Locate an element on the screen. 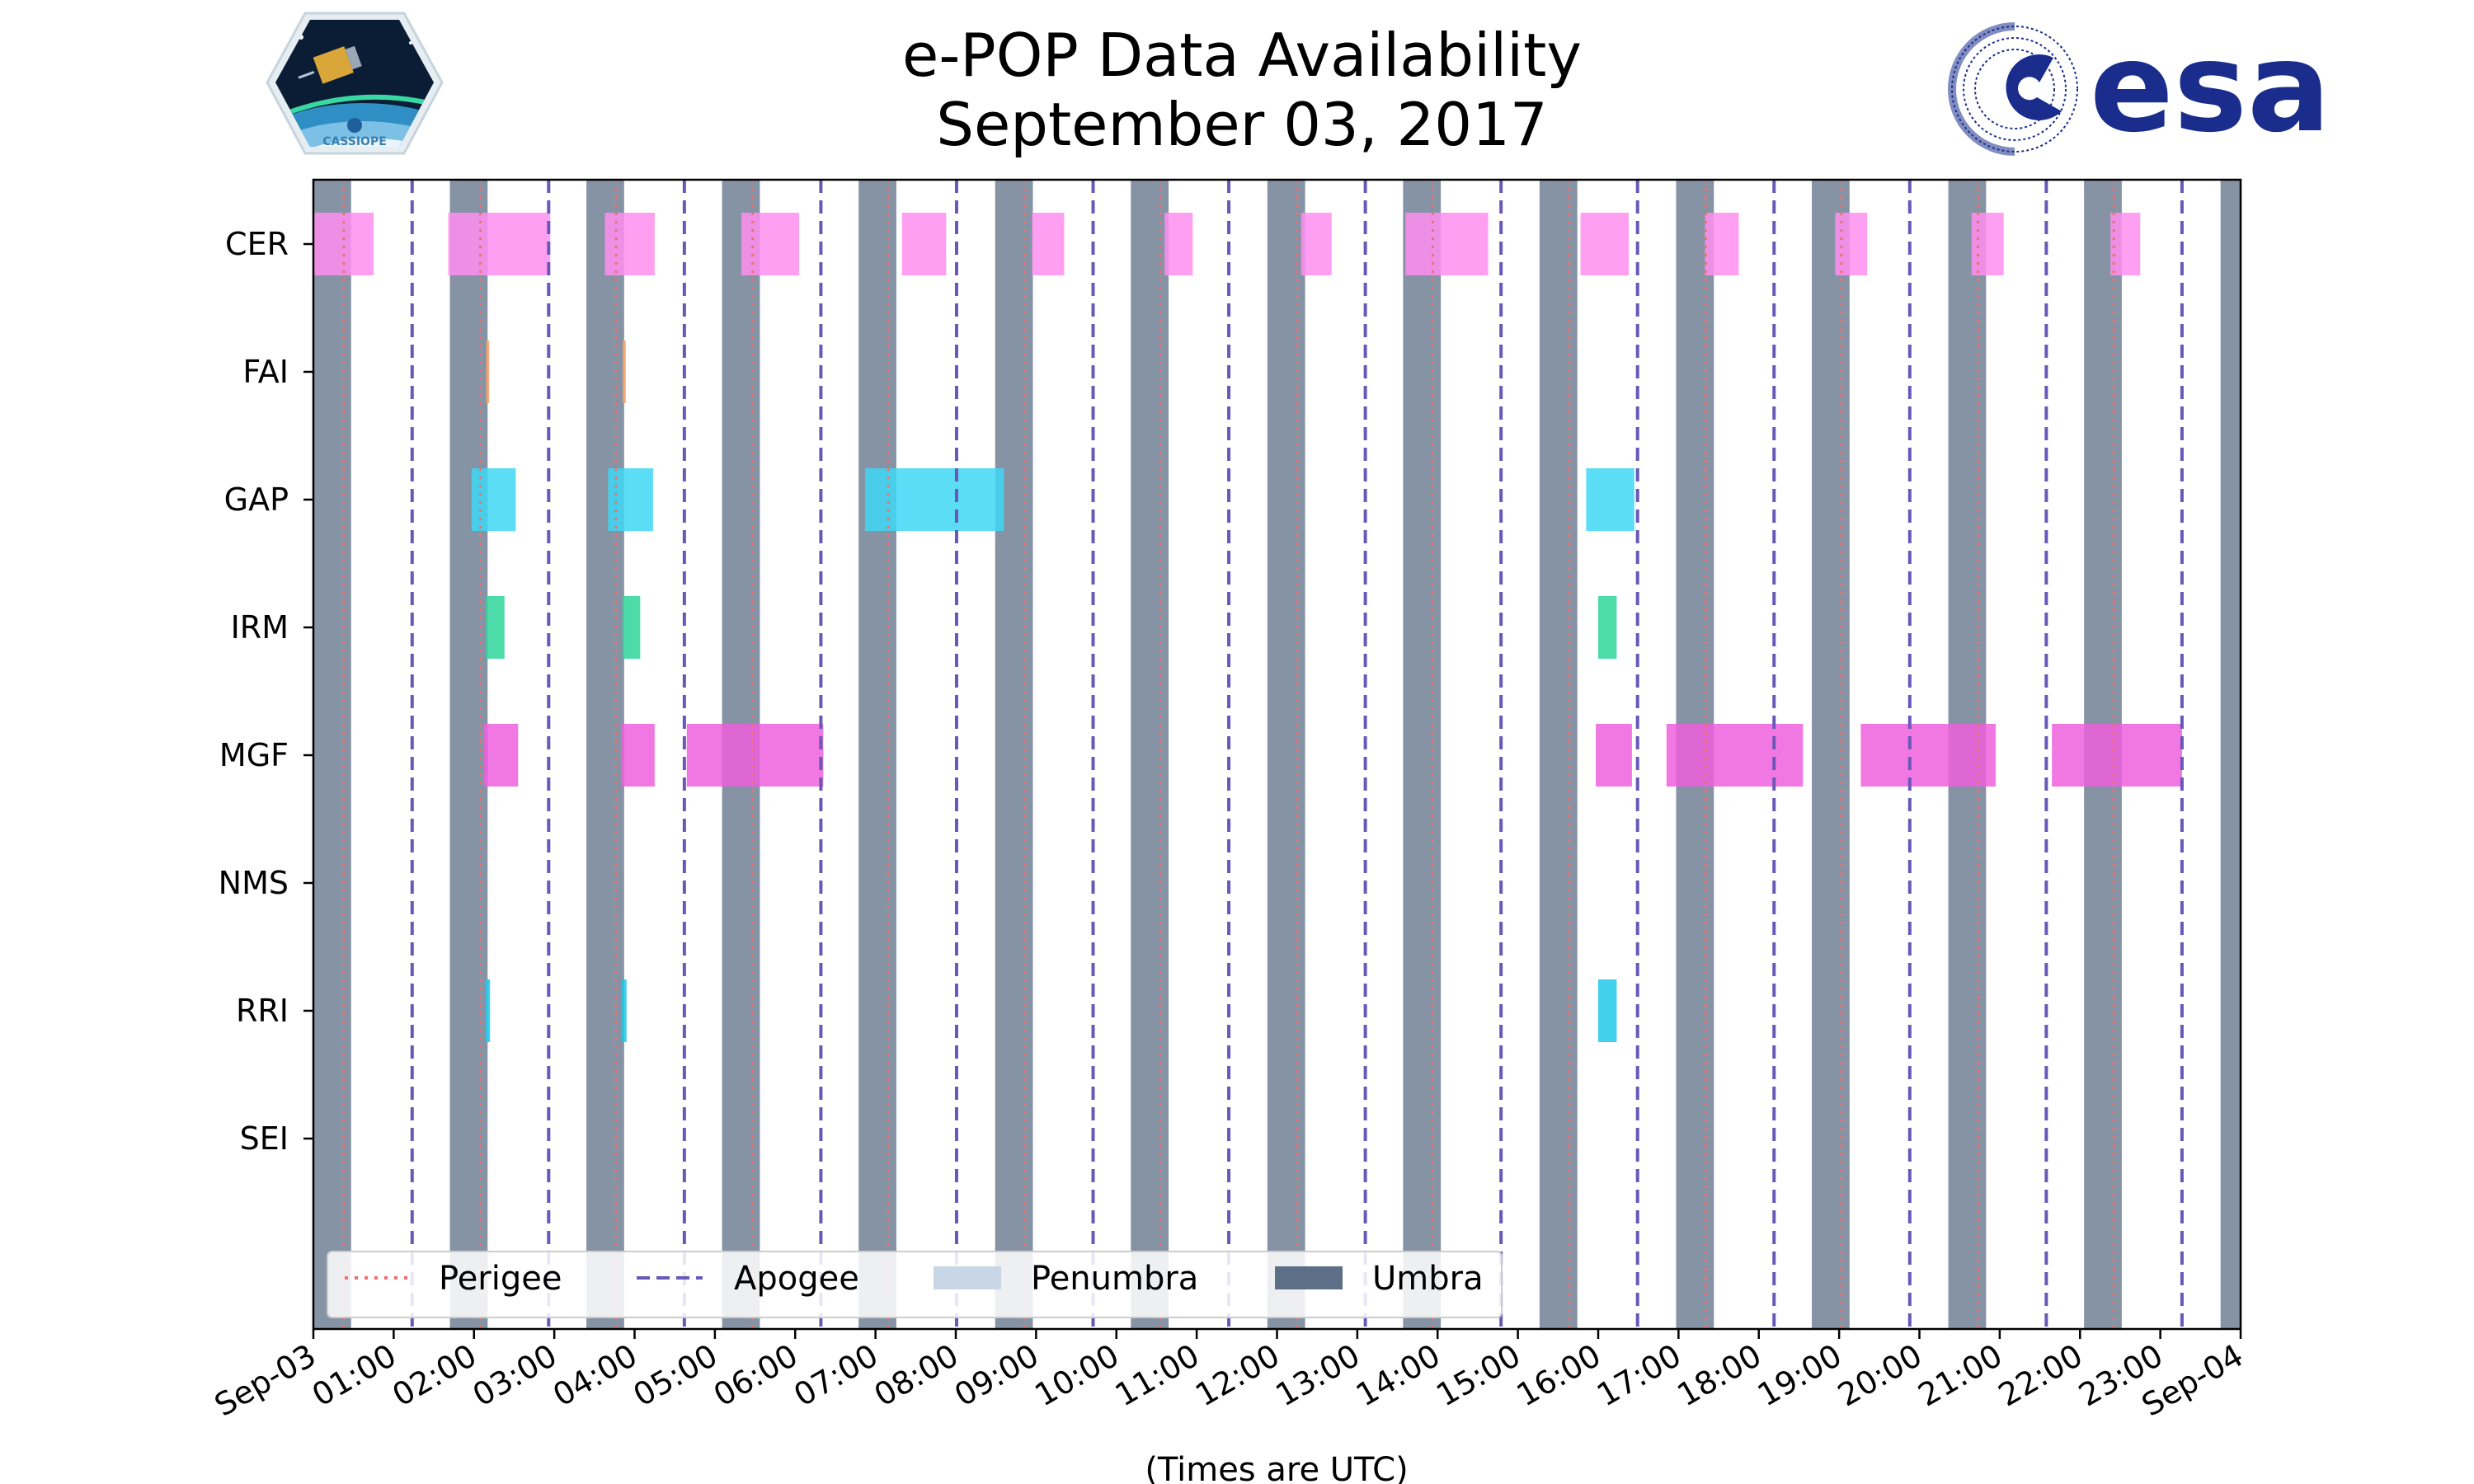 This screenshot has width=2474, height=1484. cassiope-mission-logo: CASSIOPE is located at coordinates (355, 83).